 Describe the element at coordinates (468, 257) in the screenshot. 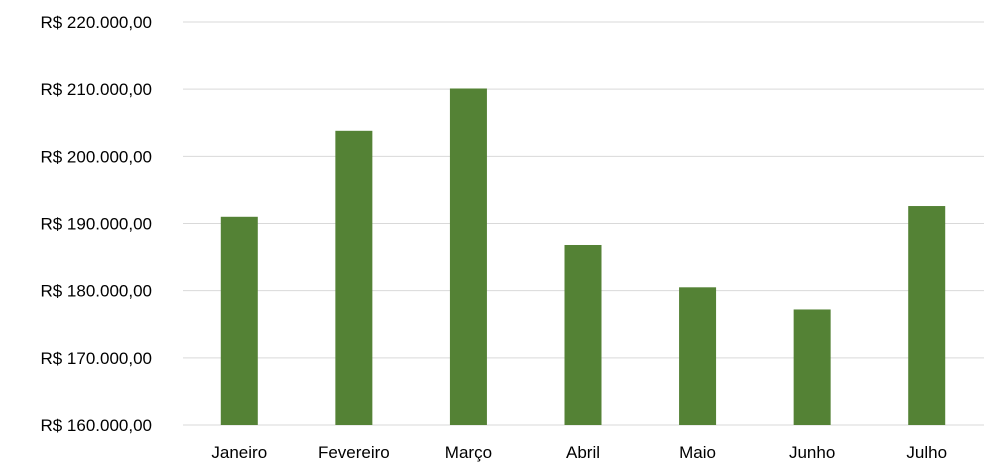

I see `bar-março` at that location.